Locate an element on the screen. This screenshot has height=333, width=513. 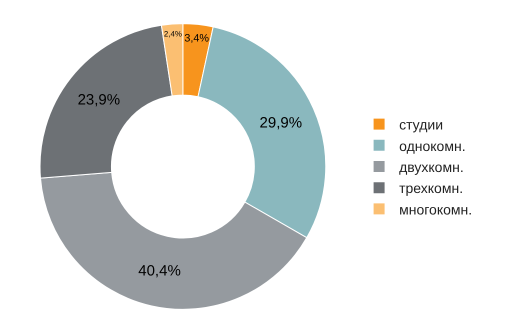
data-label: 40,4% is located at coordinates (159, 271).